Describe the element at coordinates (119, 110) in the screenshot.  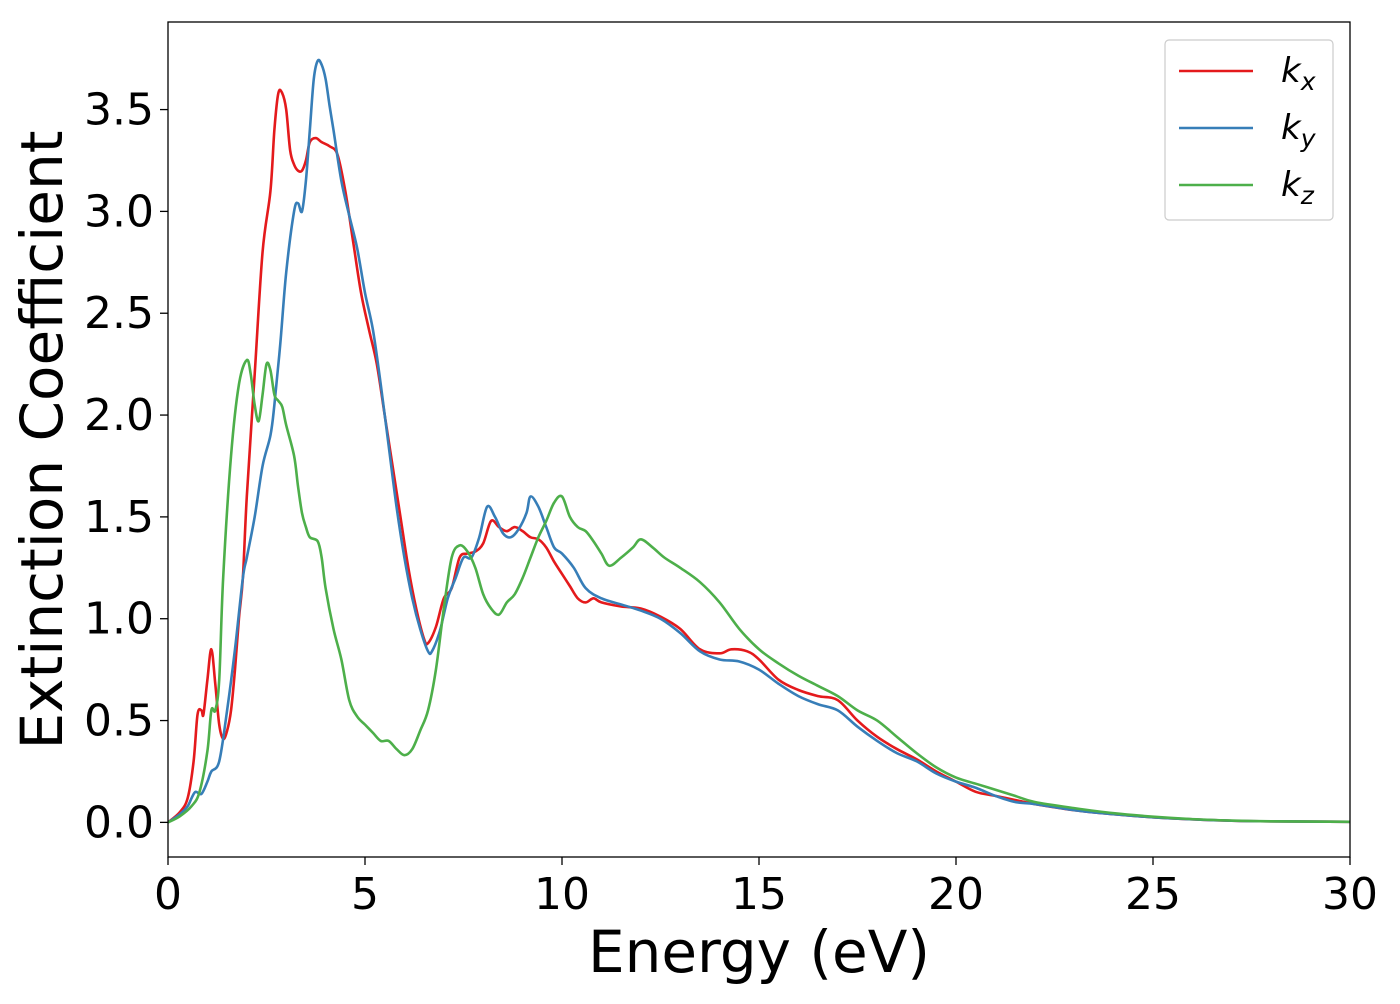
I see `y-tick-label: 3.5` at that location.